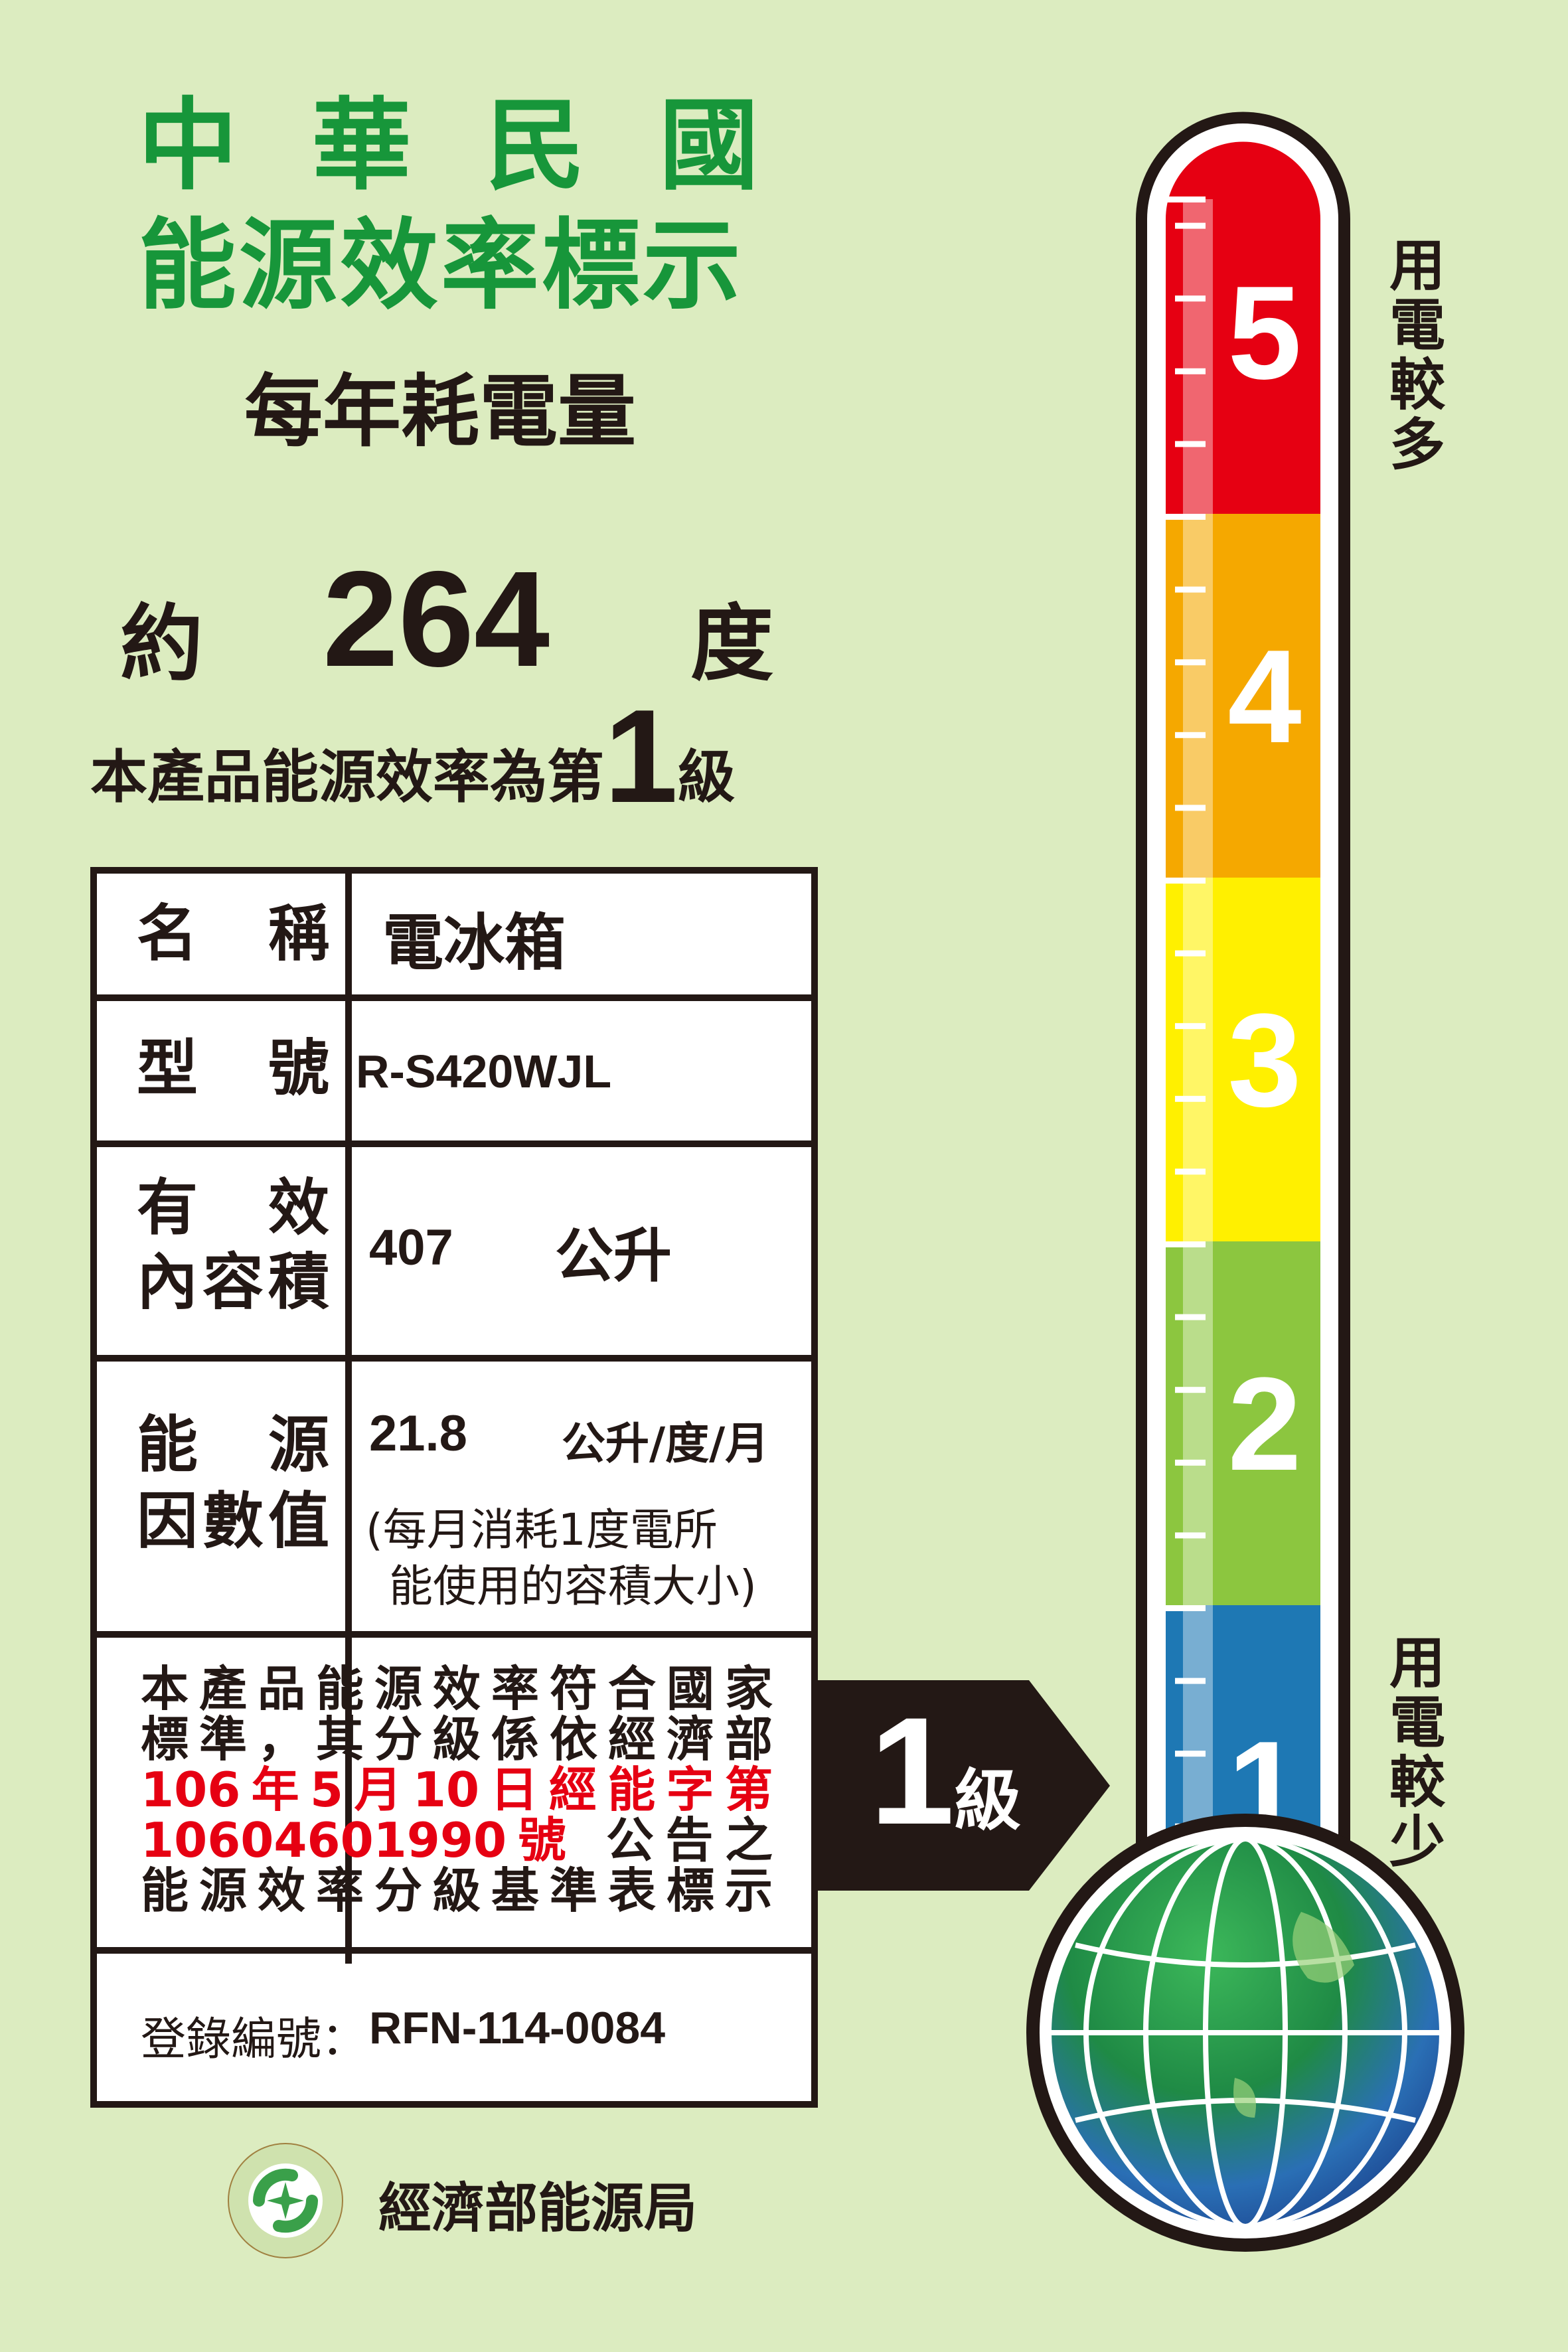  I want to click on statement-line-announcement: 106年5月10日經能字第, so click(457, 1790).